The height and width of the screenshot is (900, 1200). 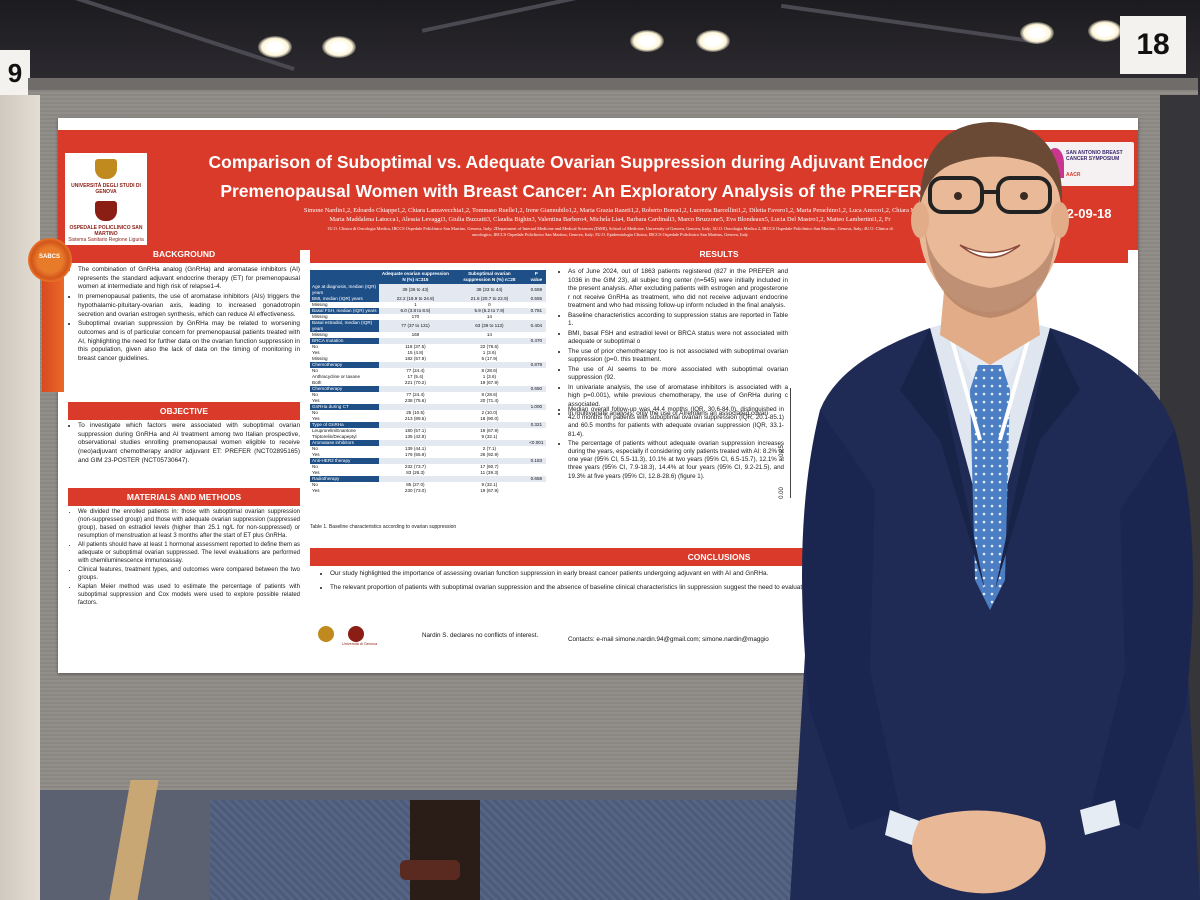 What do you see at coordinates (428, 395) in the screenshot?
I see `table-row: No 77 (24.4) 8 (28.6)` at bounding box center [428, 395].